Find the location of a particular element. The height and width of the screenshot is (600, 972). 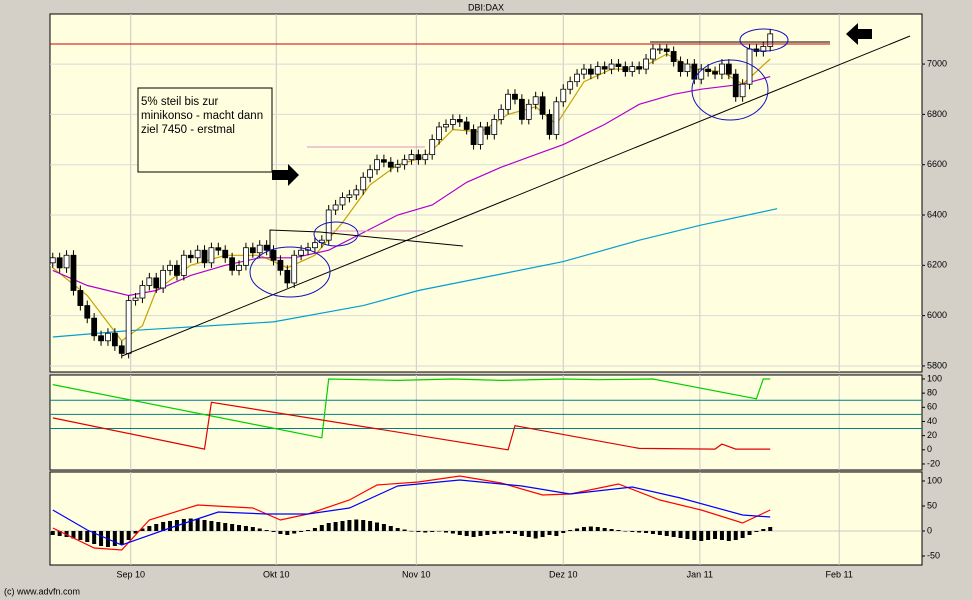

x-tick-label: Sep 10 is located at coordinates (130, 574).